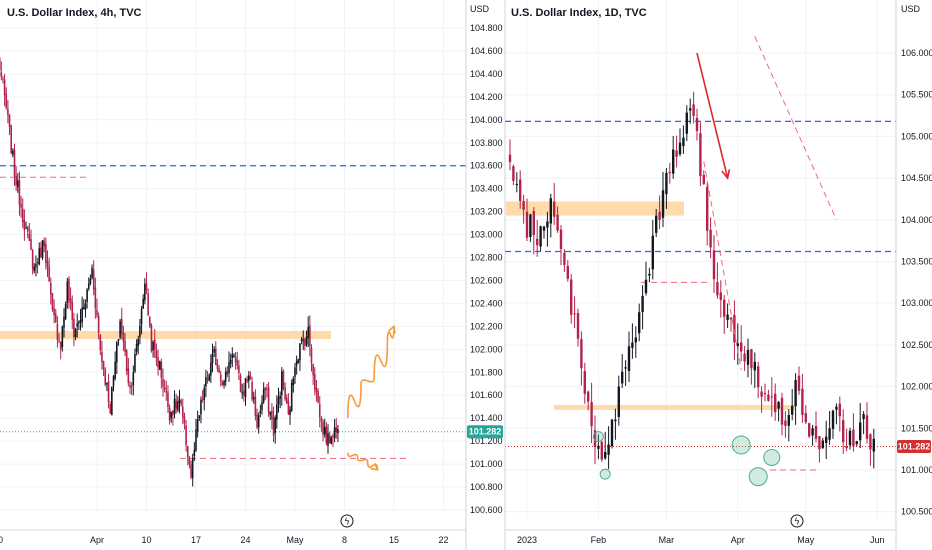 The width and height of the screenshot is (932, 550). What do you see at coordinates (916, 95) in the screenshot?
I see `price-tick-label: 105.500` at bounding box center [916, 95].